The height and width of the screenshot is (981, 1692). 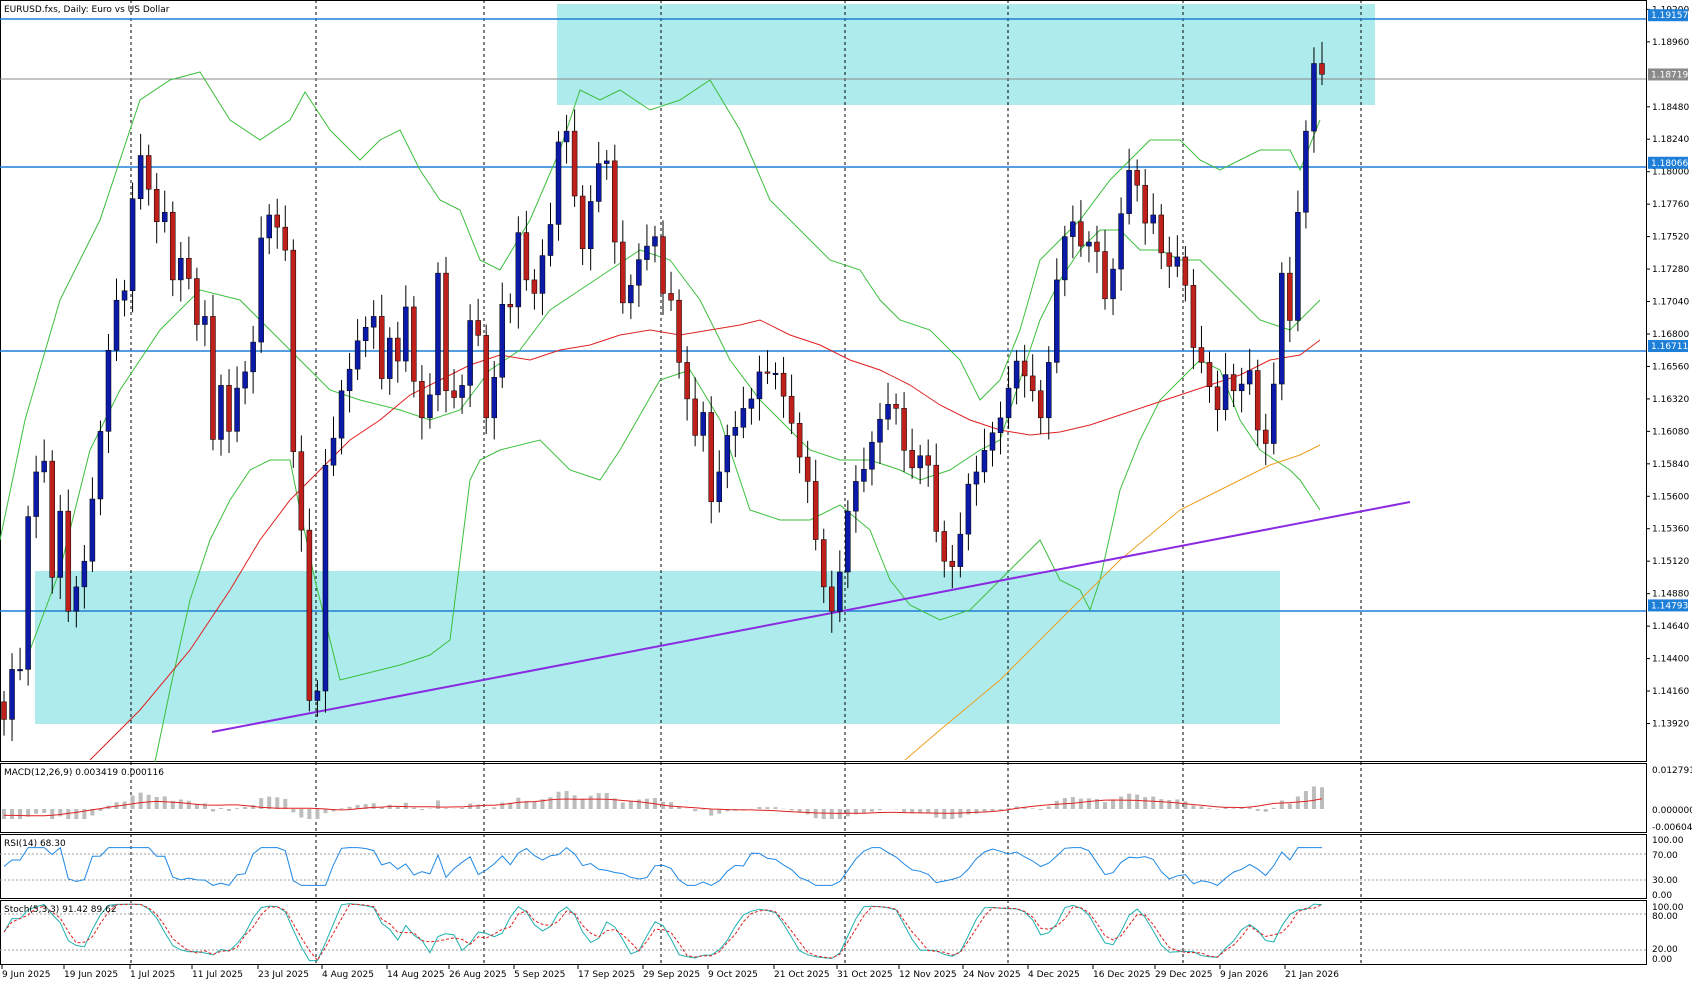 What do you see at coordinates (1670, 400) in the screenshot?
I see `price-tick-label: 1.16320` at bounding box center [1670, 400].